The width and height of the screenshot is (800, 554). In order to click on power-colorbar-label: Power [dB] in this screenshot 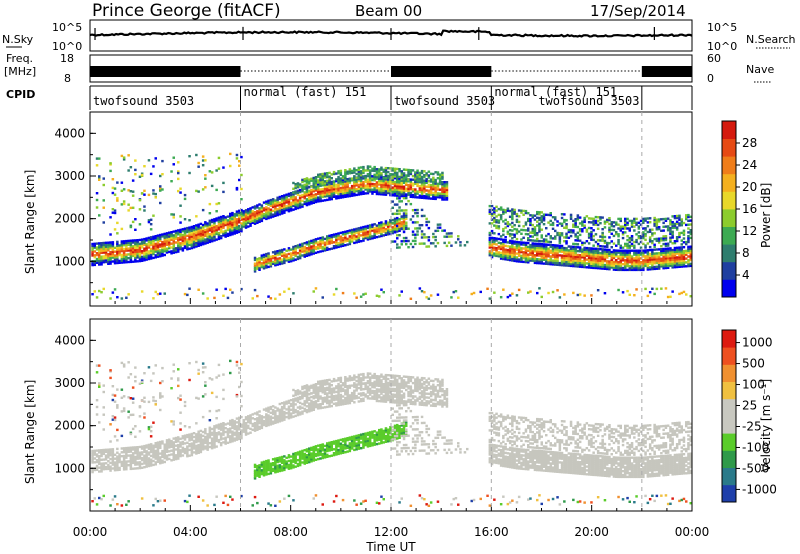, I will do `click(766, 215)`.